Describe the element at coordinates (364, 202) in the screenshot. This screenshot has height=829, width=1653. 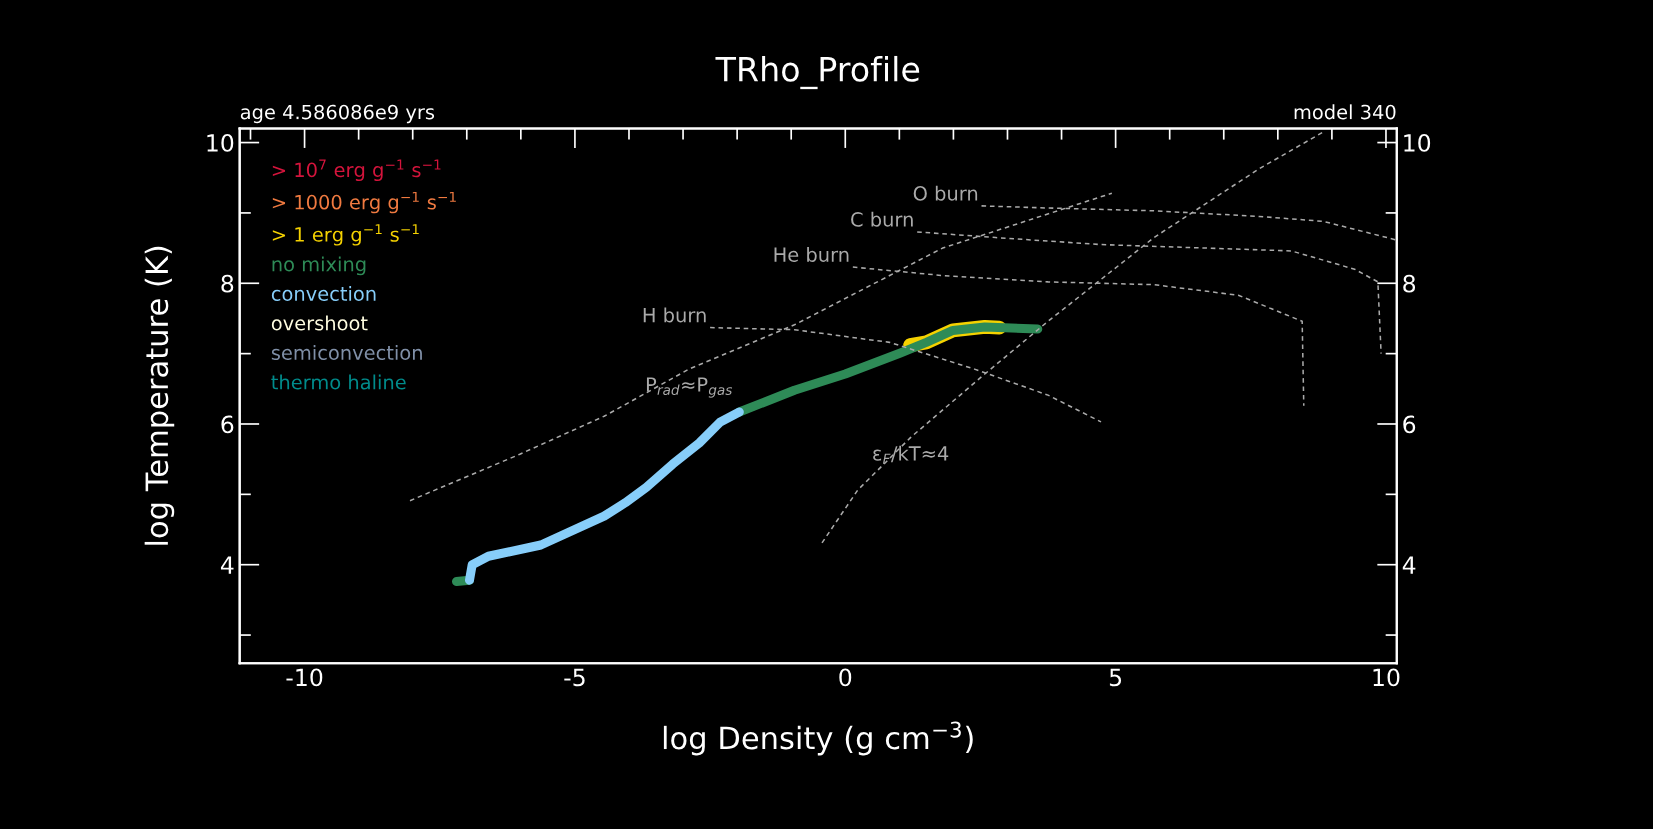
I see `legend-label: > 1000 erg g$^{−1}$ s$^{−1}$` at that location.